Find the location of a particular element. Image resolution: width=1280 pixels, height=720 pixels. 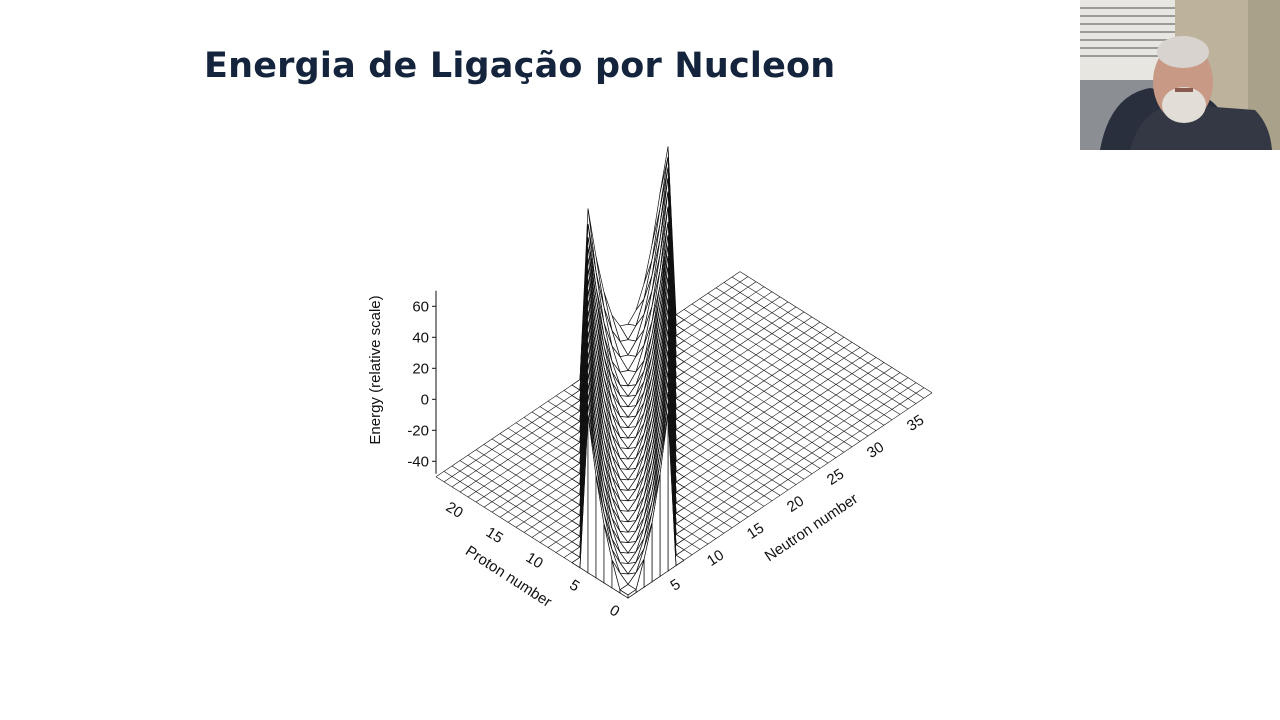

neutron-tick-label: 15 is located at coordinates (755, 531).